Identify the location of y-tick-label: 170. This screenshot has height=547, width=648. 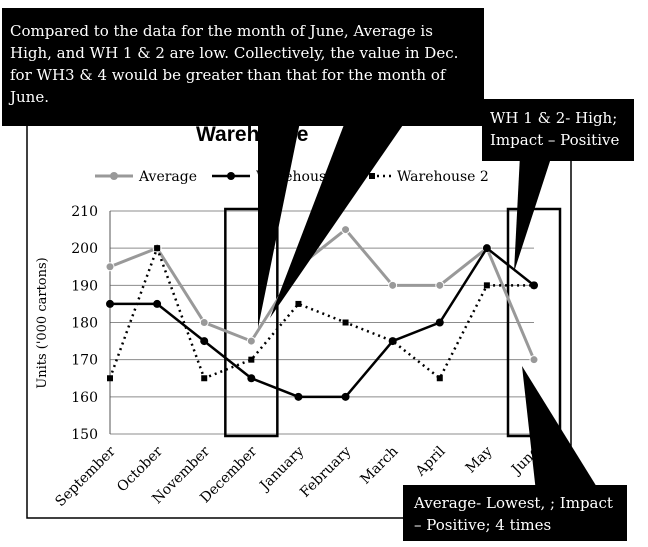
(84, 361).